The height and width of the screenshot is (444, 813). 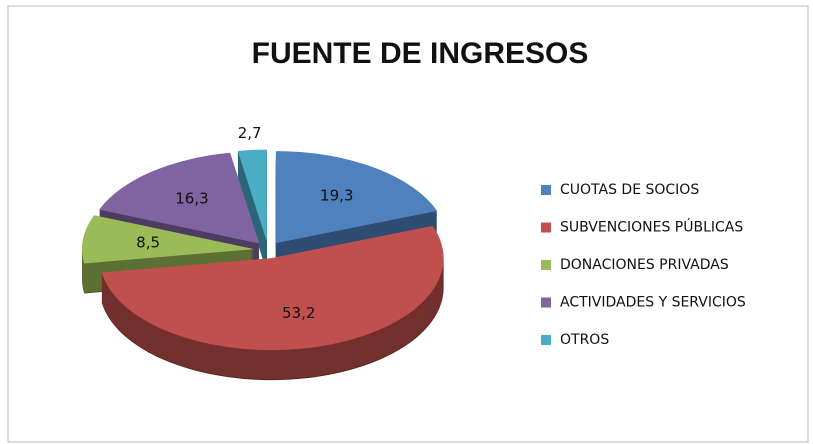 What do you see at coordinates (250, 133) in the screenshot?
I see `data-label: 2,7` at bounding box center [250, 133].